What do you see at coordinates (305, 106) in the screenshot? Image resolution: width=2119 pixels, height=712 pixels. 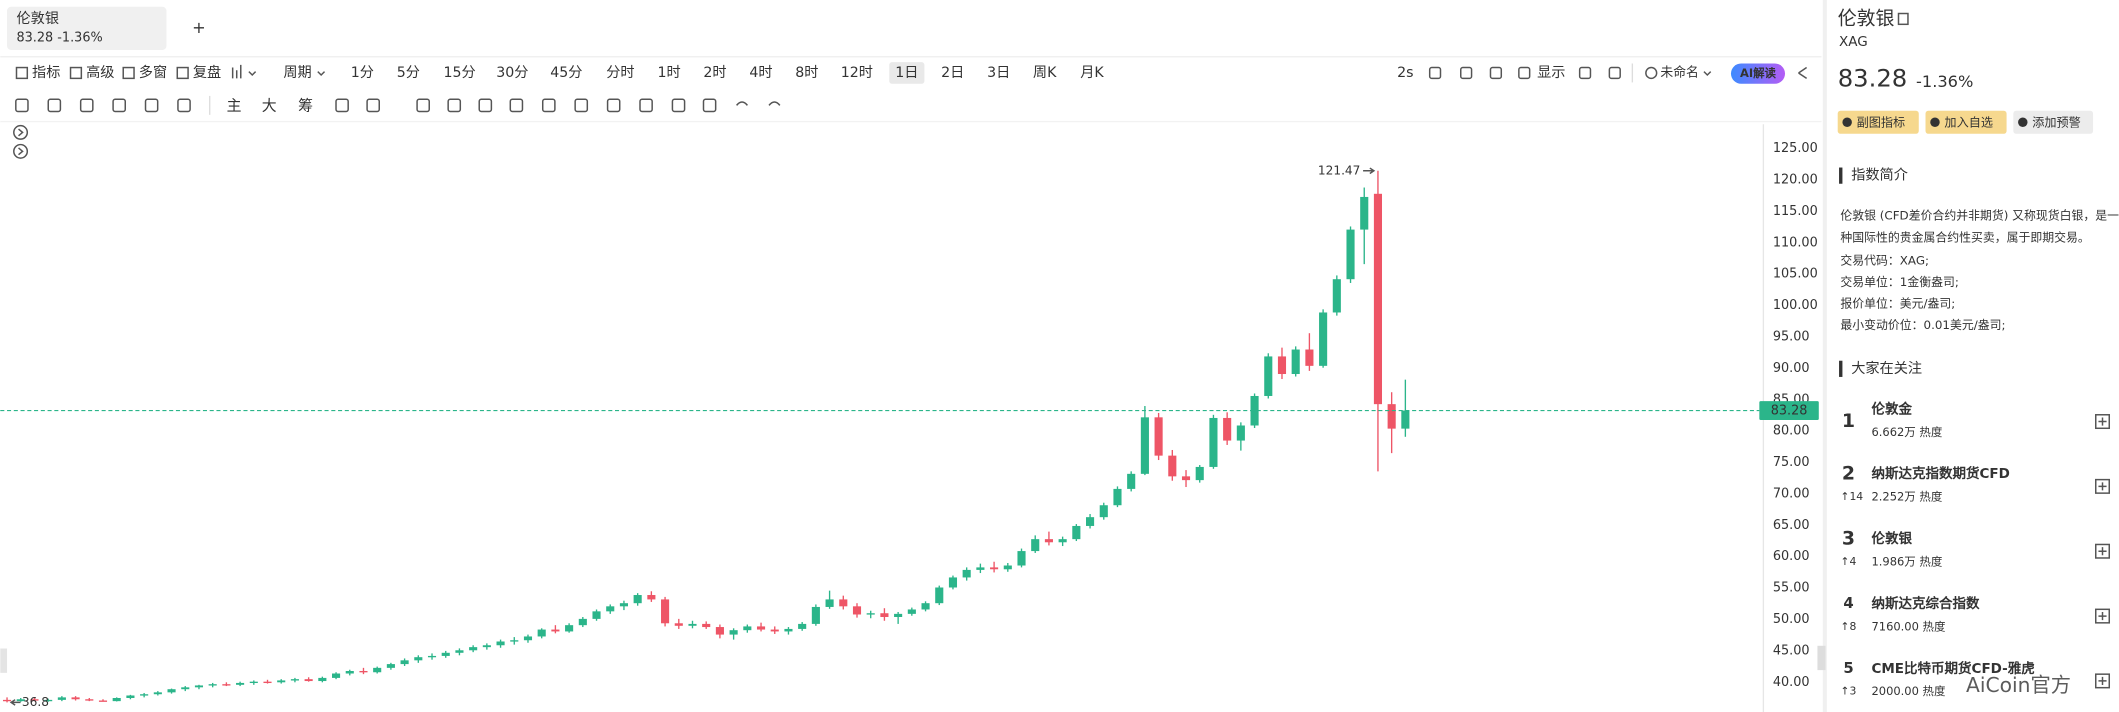 I see `indicator-toggle: 筹` at bounding box center [305, 106].